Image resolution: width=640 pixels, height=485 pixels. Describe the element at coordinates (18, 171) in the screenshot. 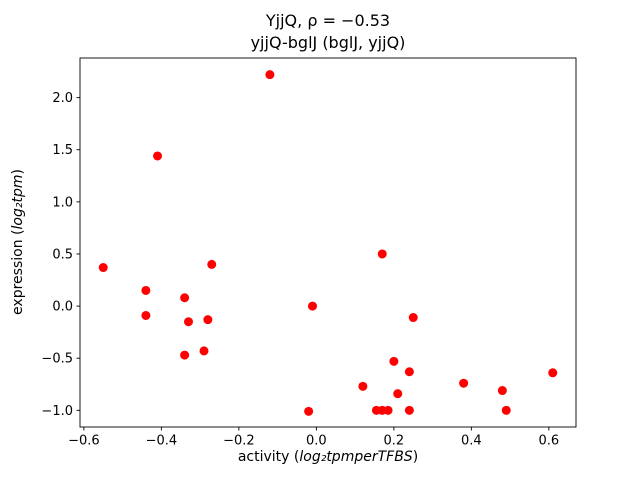

I see `y-axis-label-suffix: )` at that location.